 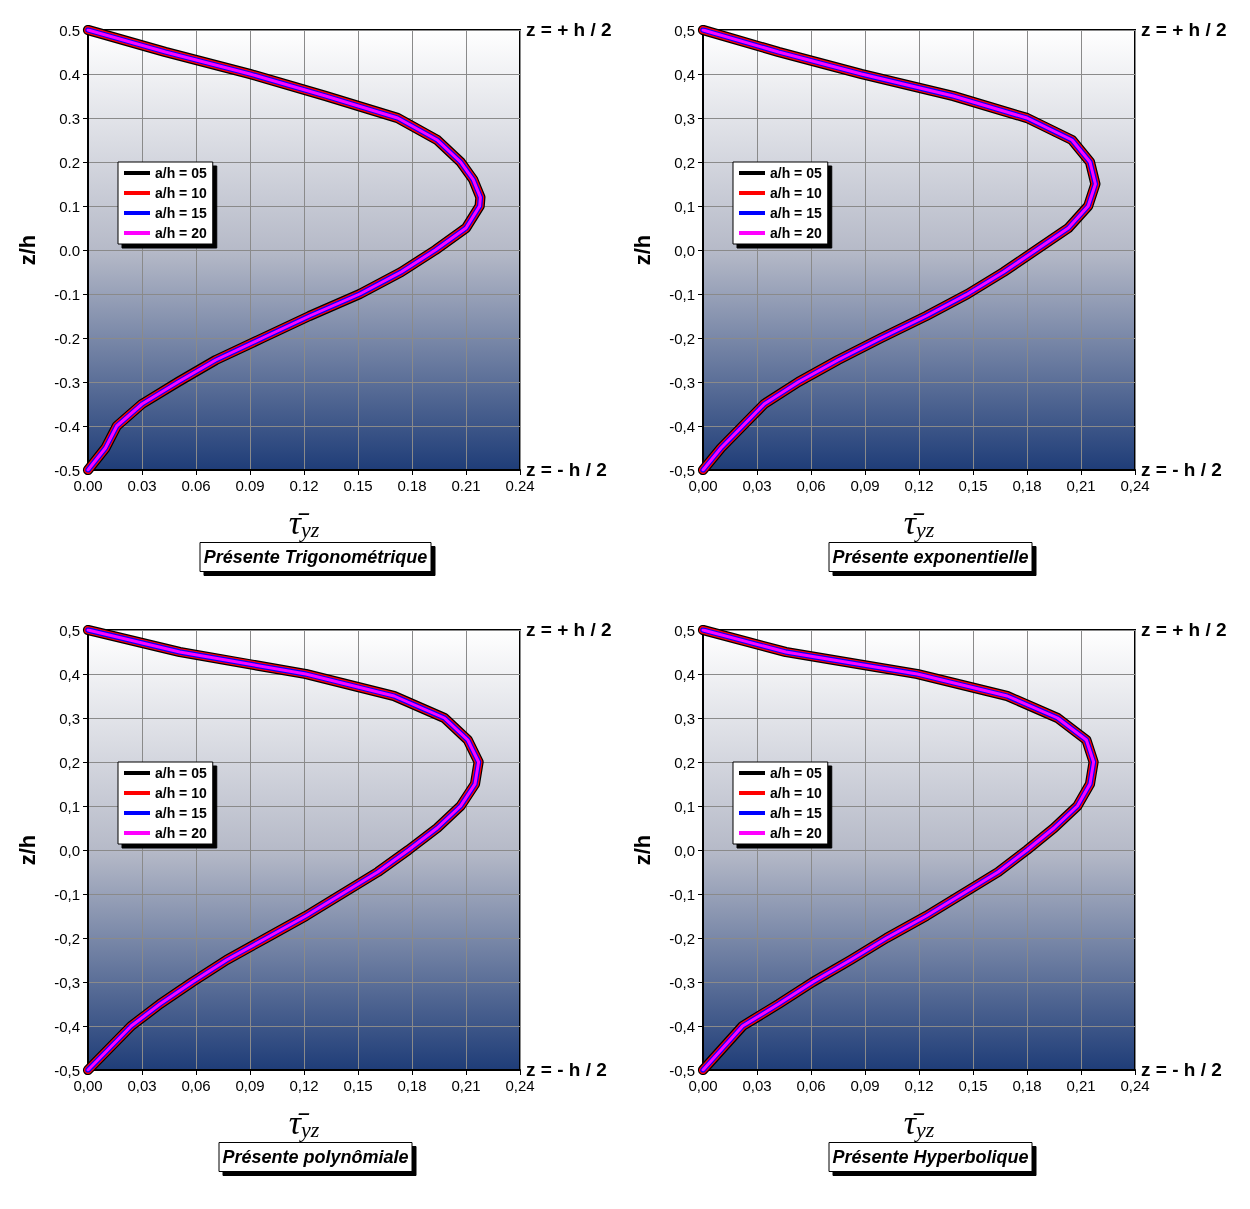 I want to click on x-tick-label: 0.18, so click(x=412, y=485).